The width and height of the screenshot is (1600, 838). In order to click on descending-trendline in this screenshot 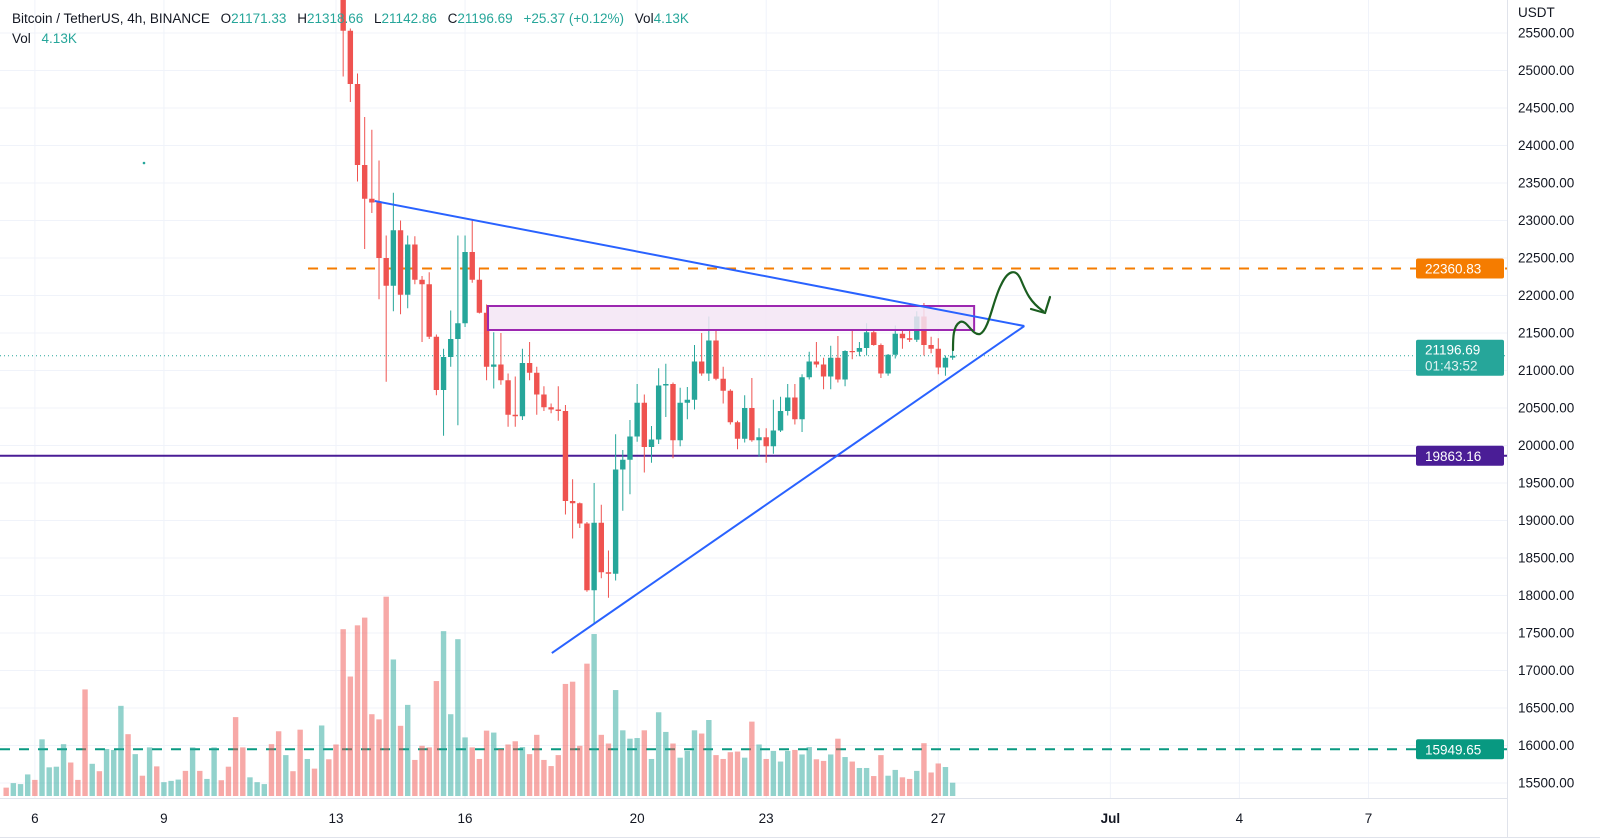, I will do `click(699, 264)`.